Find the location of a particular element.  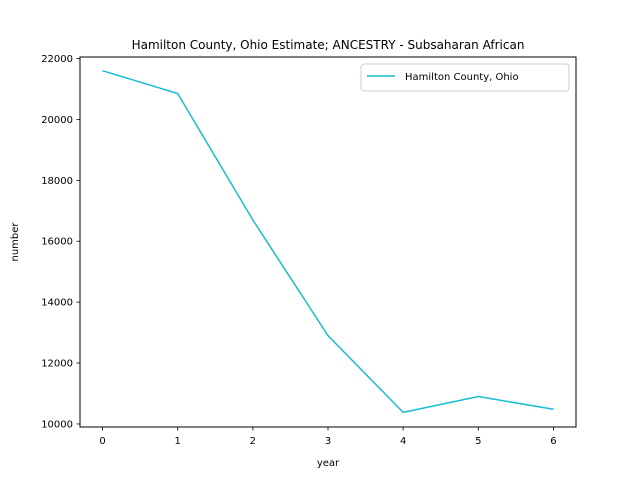

x-axis: 0 1 2 3 4 5 6 is located at coordinates (328, 437).